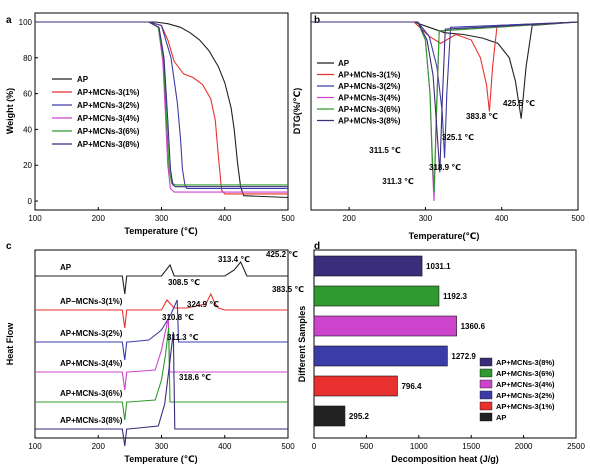  I want to click on panel-b-peak-annotation: 311.5 ℃, so click(385, 150).